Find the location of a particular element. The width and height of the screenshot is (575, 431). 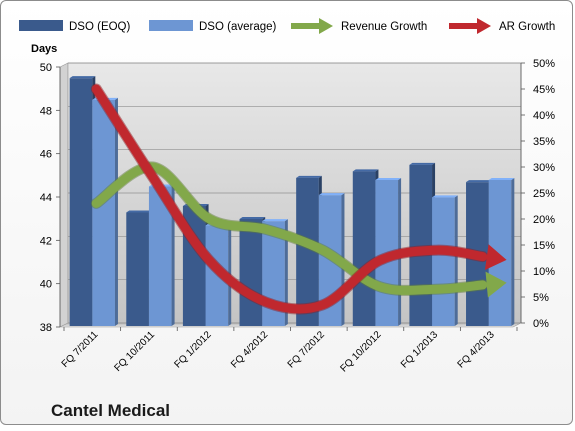

legend-label: AR Growth is located at coordinates (527, 27).